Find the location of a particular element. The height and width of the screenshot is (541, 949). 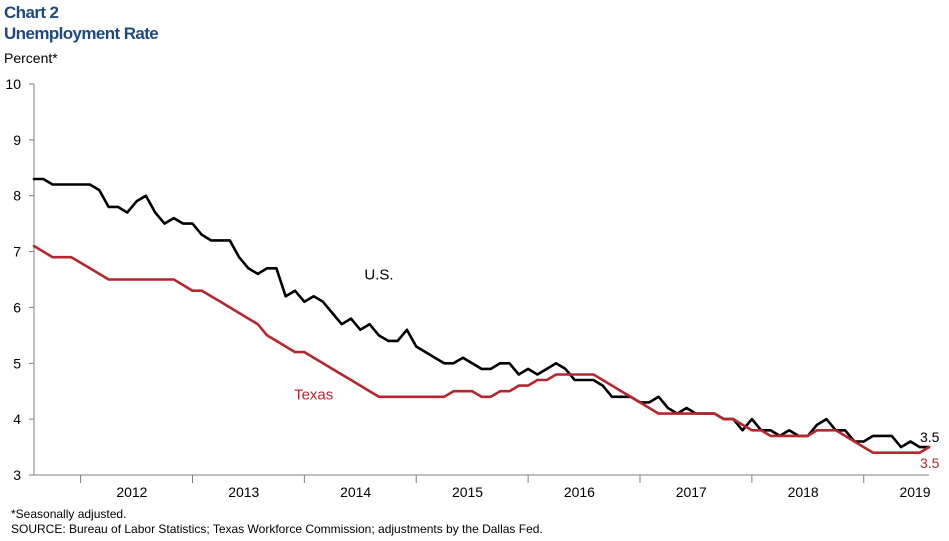

x-tick-label: 2014 is located at coordinates (355, 492).